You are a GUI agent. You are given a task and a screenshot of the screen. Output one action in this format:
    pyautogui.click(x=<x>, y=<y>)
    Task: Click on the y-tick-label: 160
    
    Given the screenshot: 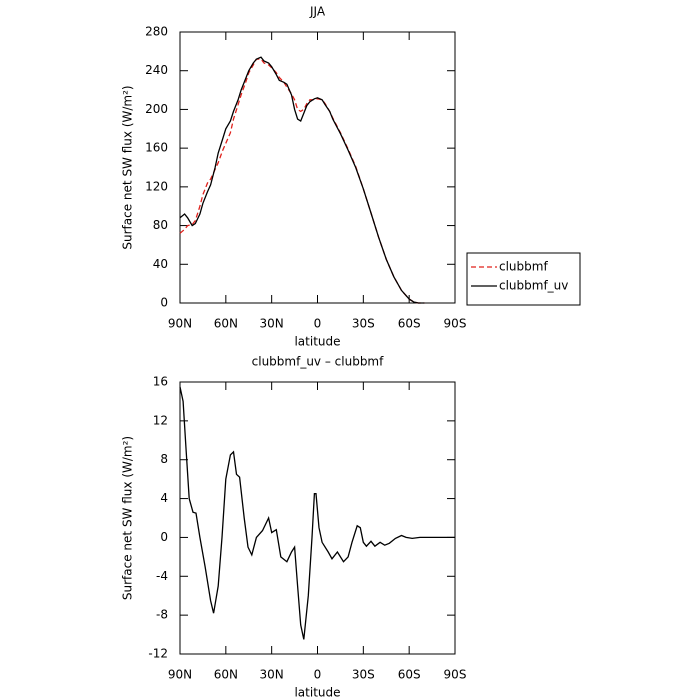 What is the action you would take?
    pyautogui.click(x=156, y=148)
    